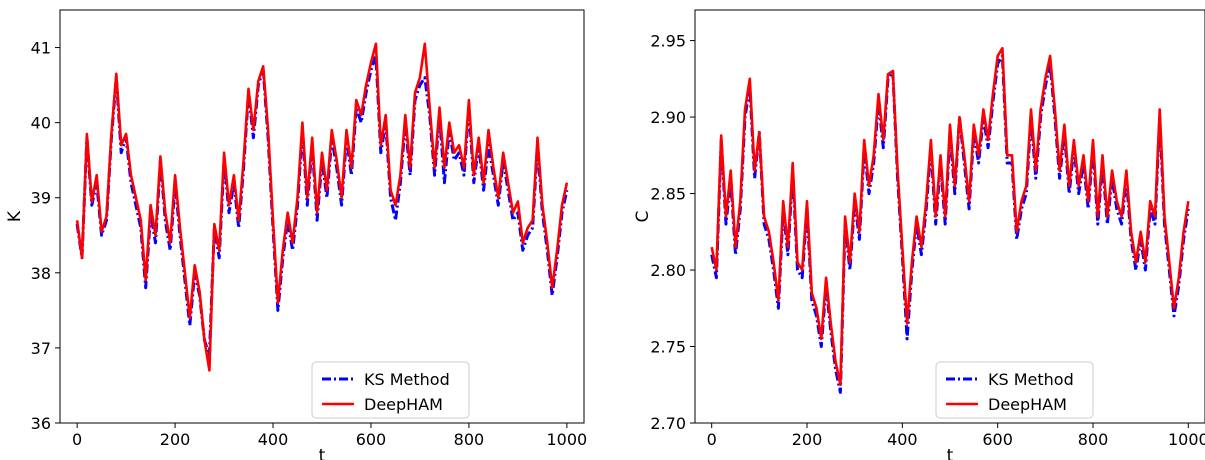 Image resolution: width=1205 pixels, height=460 pixels. I want to click on y-tick-label: 2.85, so click(668, 194).